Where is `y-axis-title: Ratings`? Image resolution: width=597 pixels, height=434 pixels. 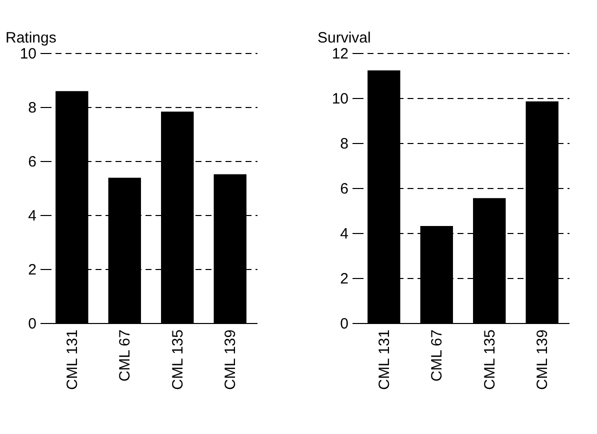 y-axis-title: Ratings is located at coordinates (31, 38).